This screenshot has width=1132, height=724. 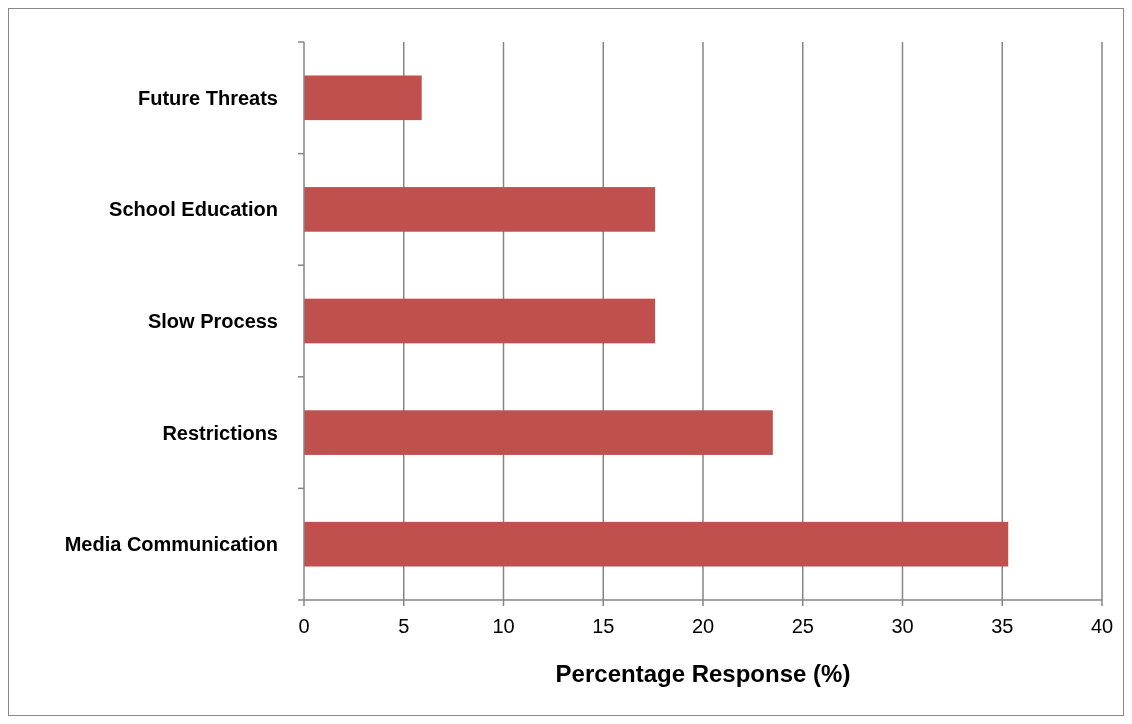 What do you see at coordinates (902, 626) in the screenshot?
I see `x-tick-label: 30` at bounding box center [902, 626].